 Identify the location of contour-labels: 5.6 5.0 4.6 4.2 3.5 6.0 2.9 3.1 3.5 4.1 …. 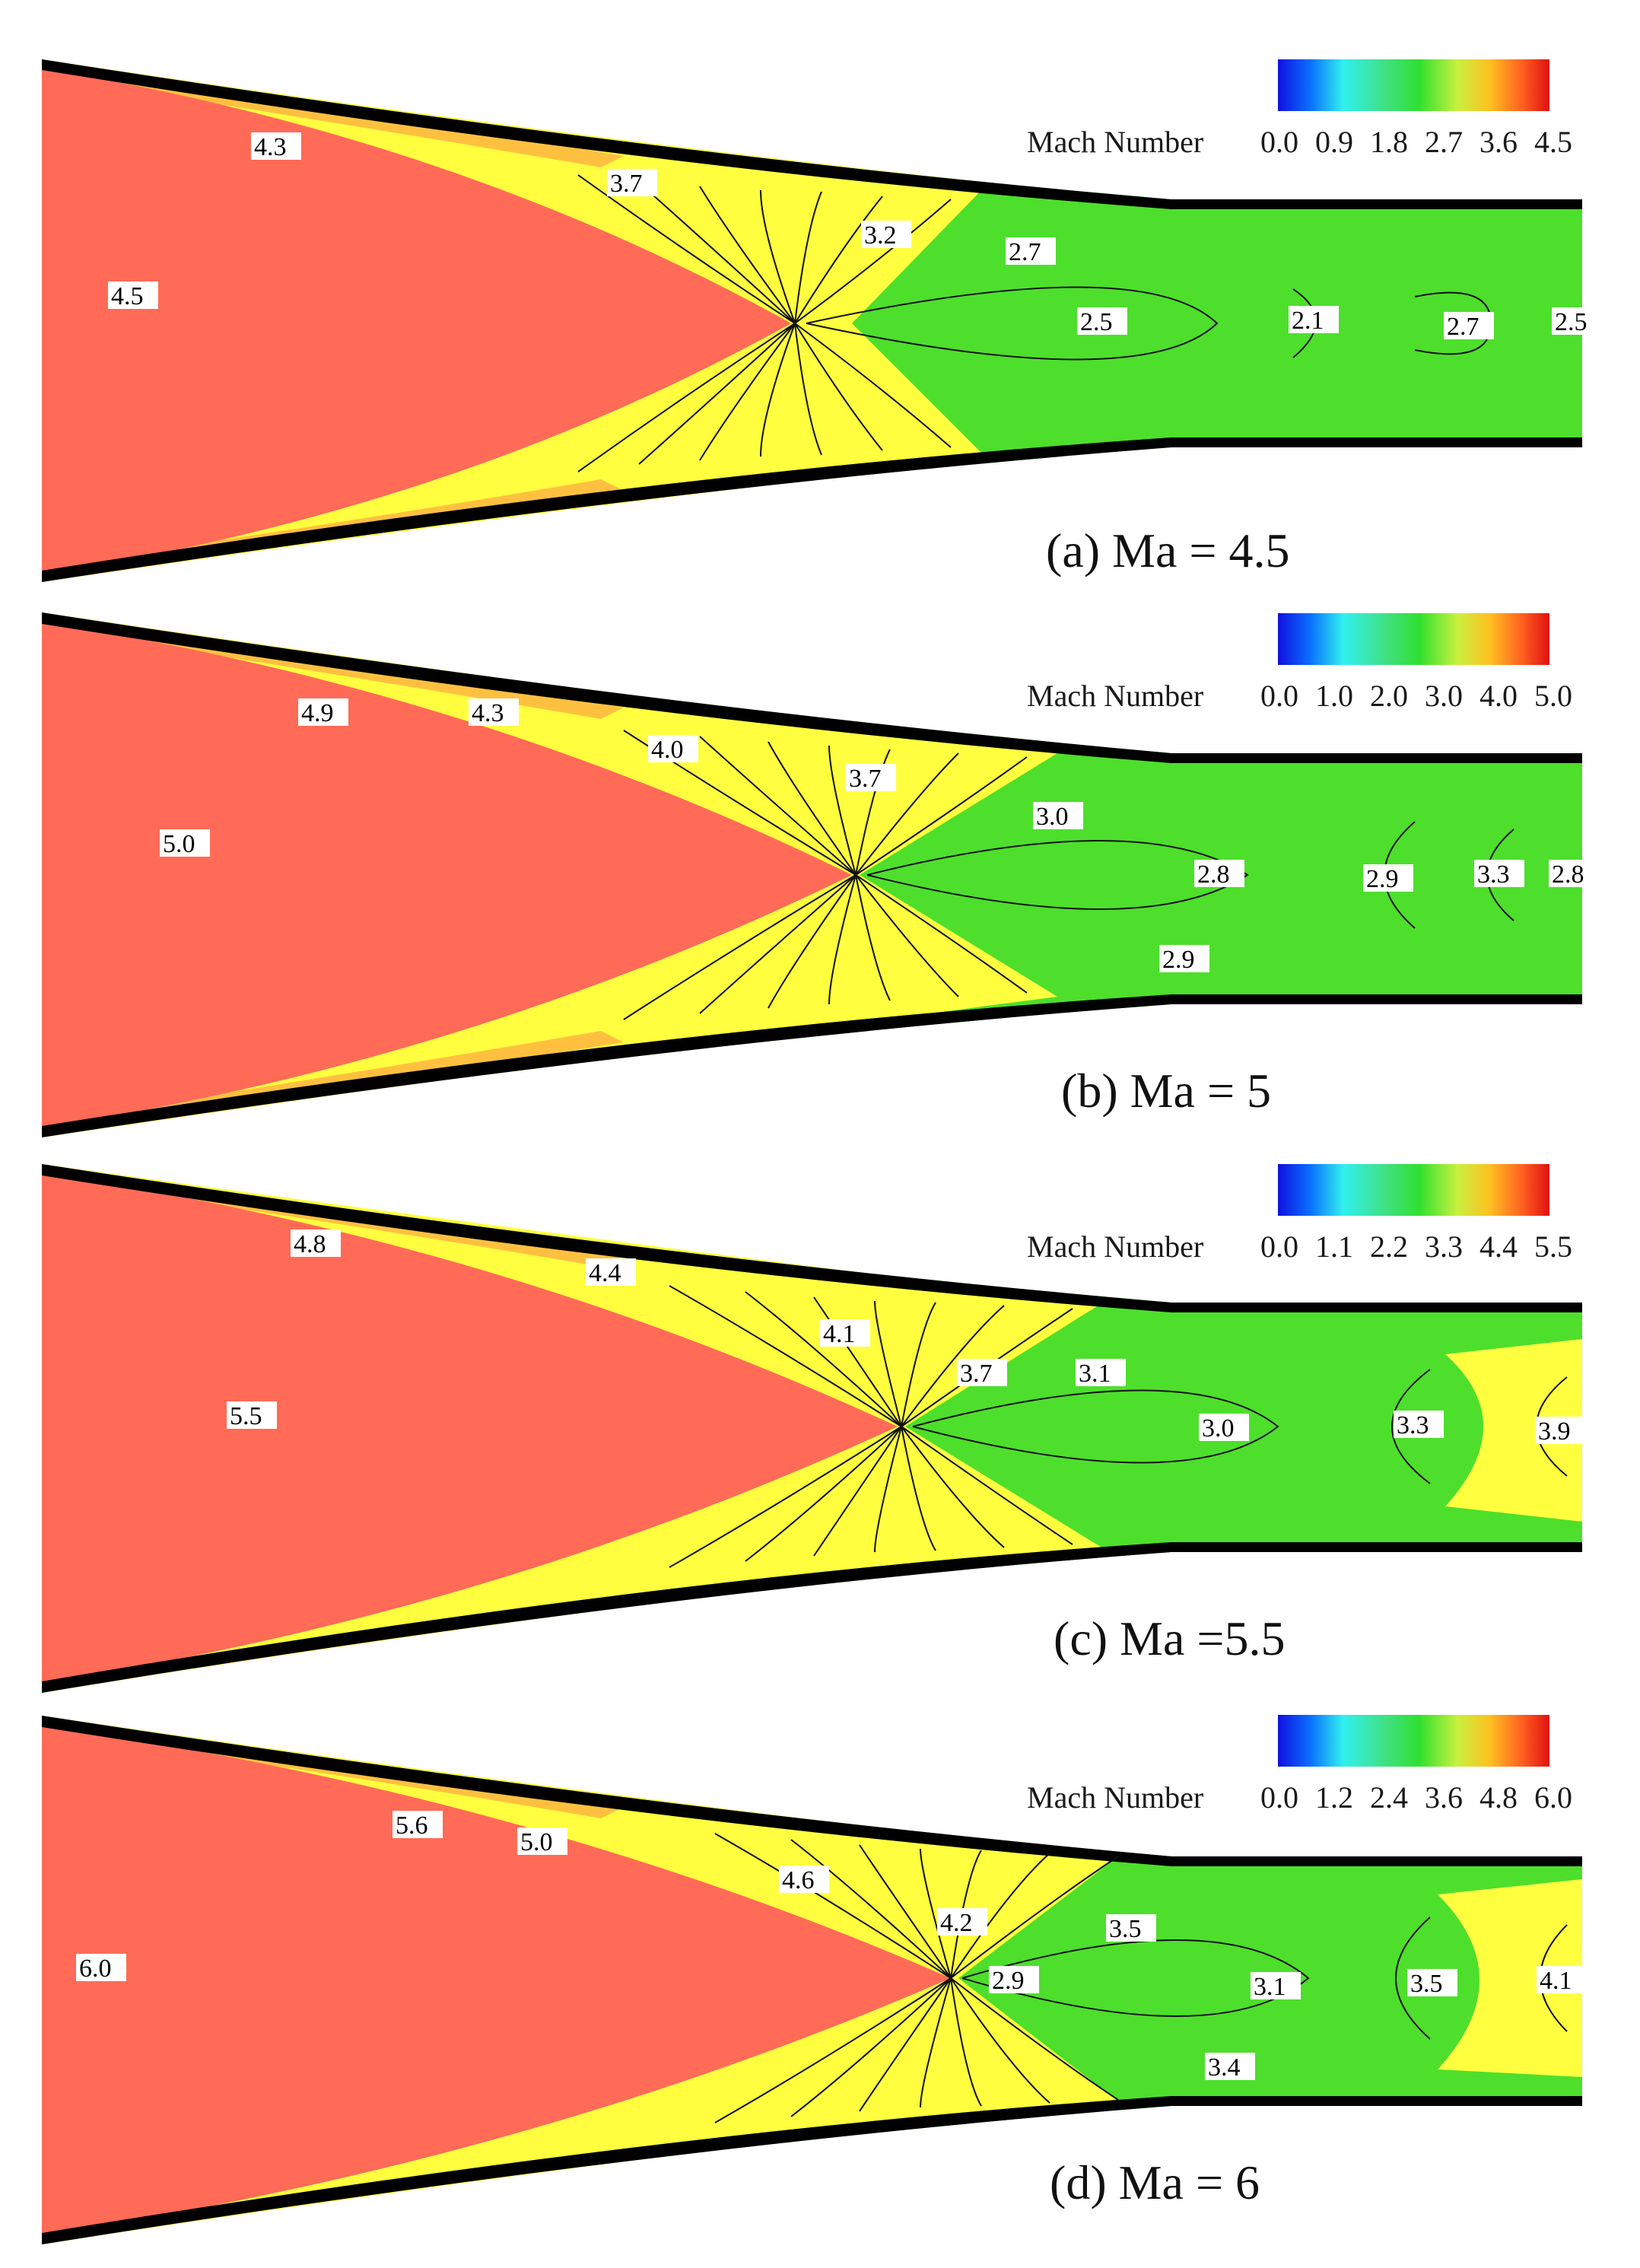
(832, 1946).